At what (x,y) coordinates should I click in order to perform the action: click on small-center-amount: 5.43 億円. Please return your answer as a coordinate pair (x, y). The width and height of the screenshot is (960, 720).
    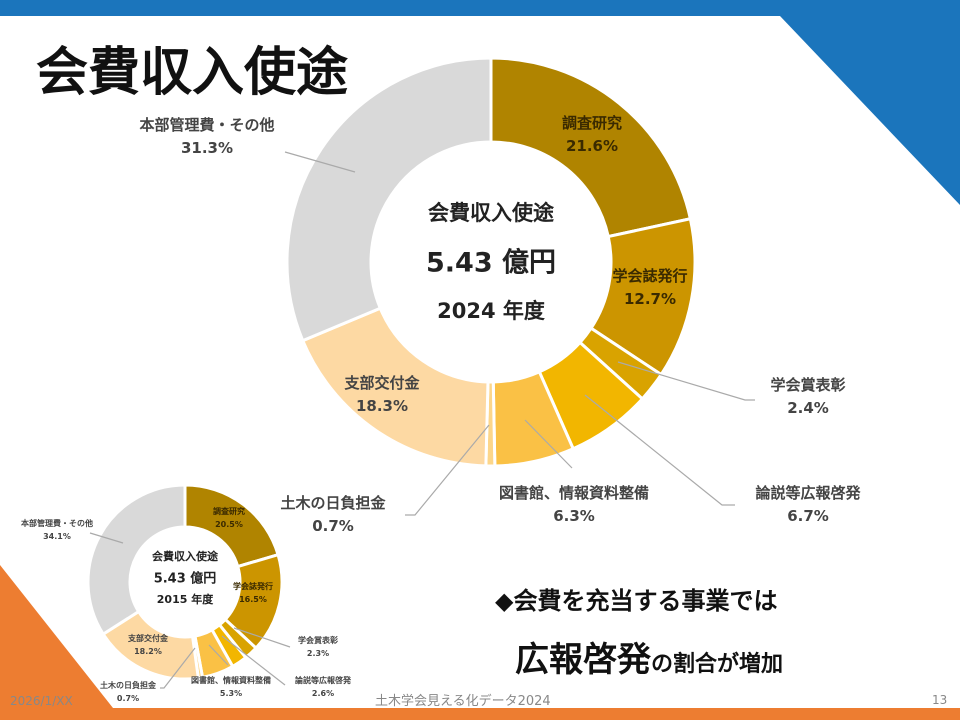
    Looking at the image, I should click on (185, 579).